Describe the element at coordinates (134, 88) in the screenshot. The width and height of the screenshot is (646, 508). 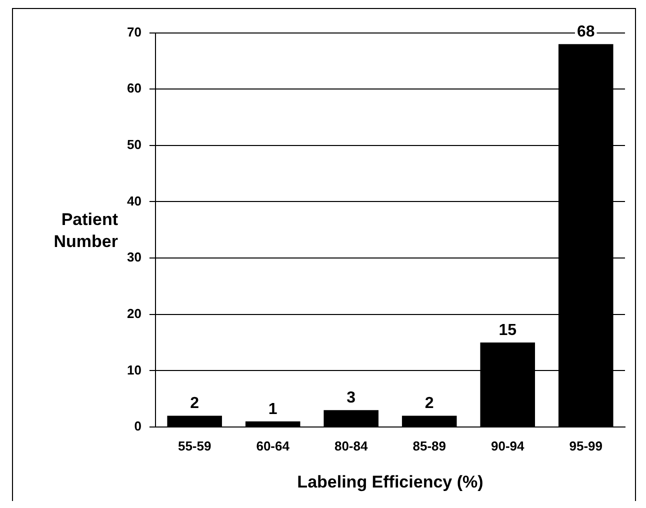
I see `y-tick-label: 60` at that location.